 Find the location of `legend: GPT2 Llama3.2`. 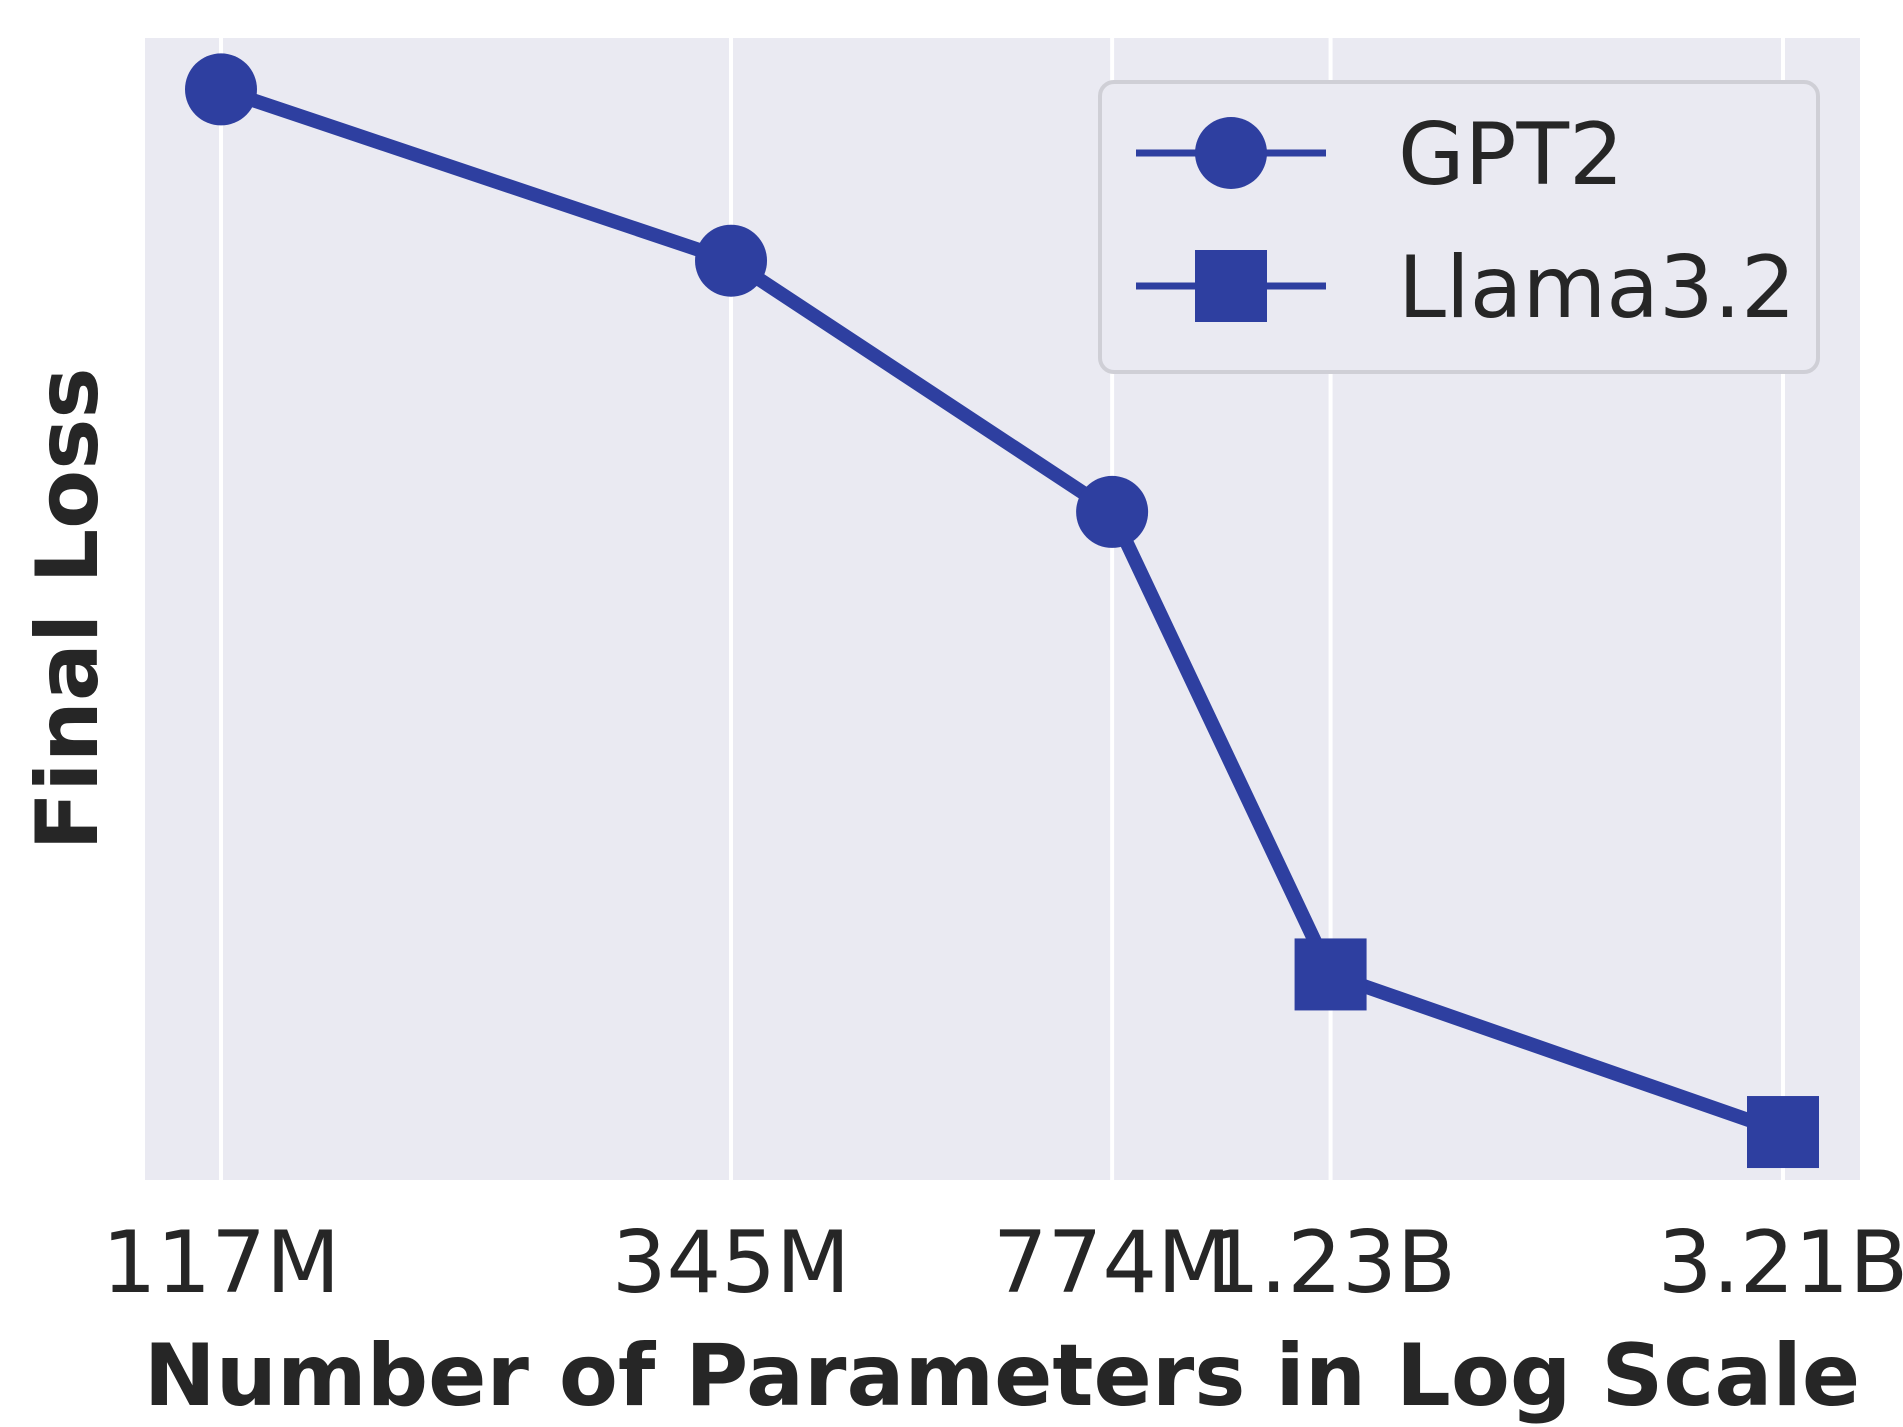

legend: GPT2 Llama3.2 is located at coordinates (1459, 227).